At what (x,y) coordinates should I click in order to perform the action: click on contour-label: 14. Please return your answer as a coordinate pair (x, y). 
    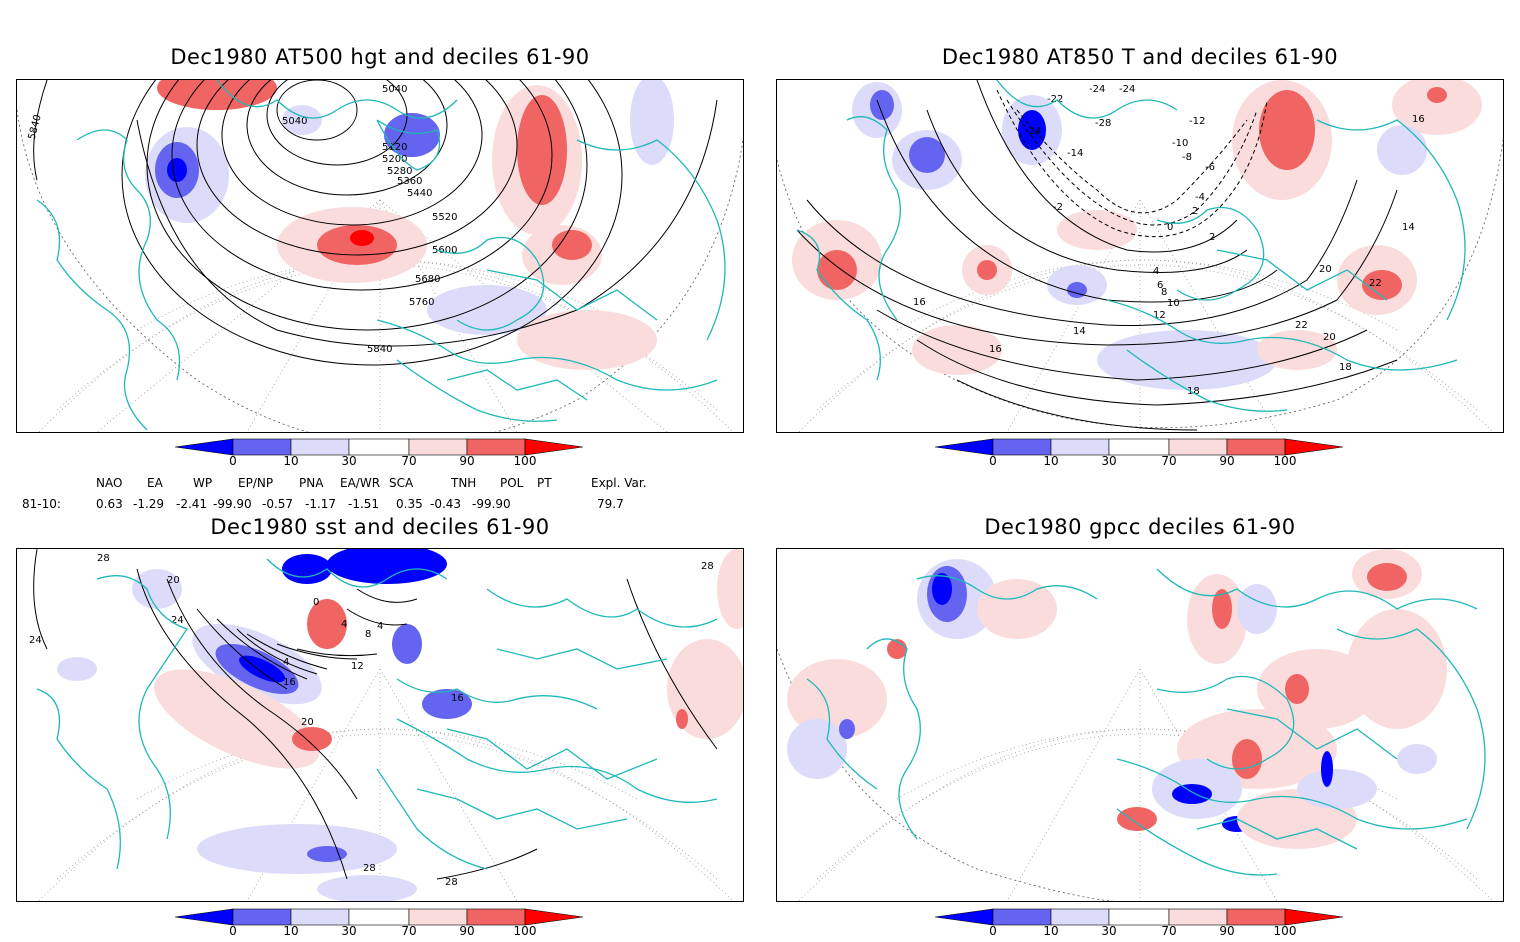
    Looking at the image, I should click on (1408, 227).